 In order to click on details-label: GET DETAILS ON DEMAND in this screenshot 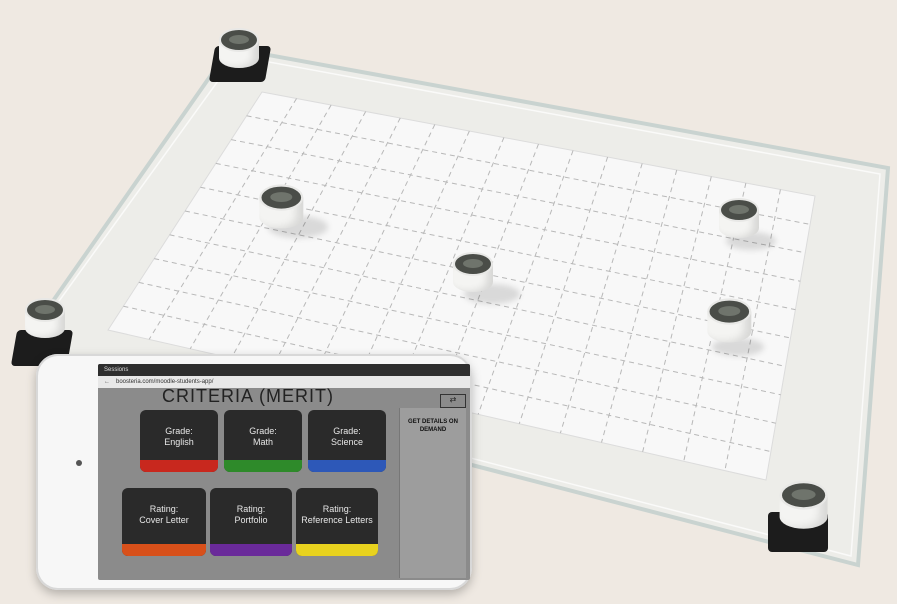, I will do `click(433, 426)`.